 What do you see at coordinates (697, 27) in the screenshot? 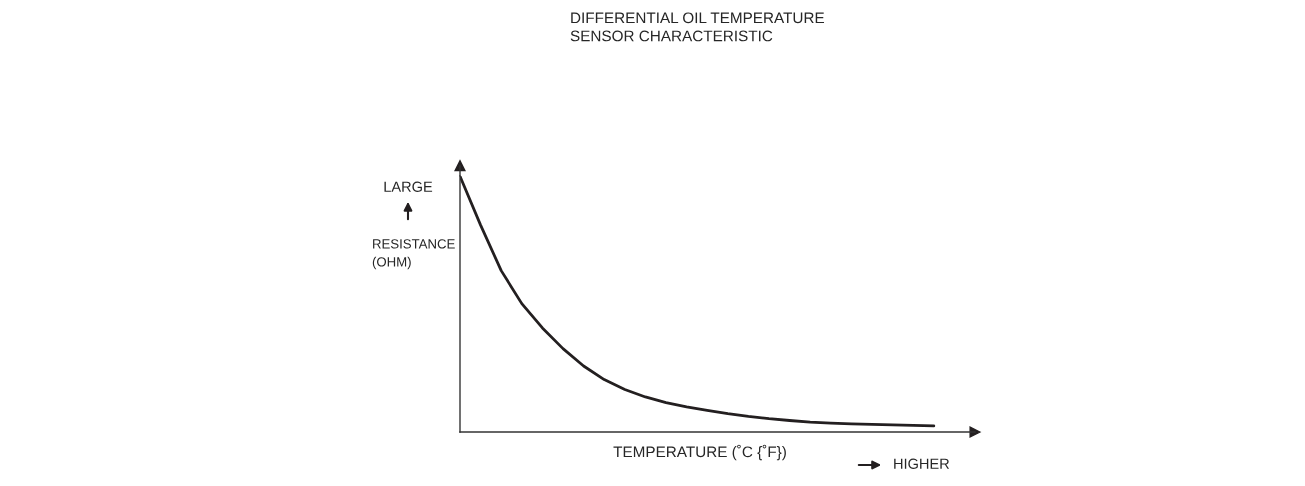
I see `chart-title: DIFFERENTIAL OIL TEMPERATURE SENSOR CHARACTERISTIC` at bounding box center [697, 27].